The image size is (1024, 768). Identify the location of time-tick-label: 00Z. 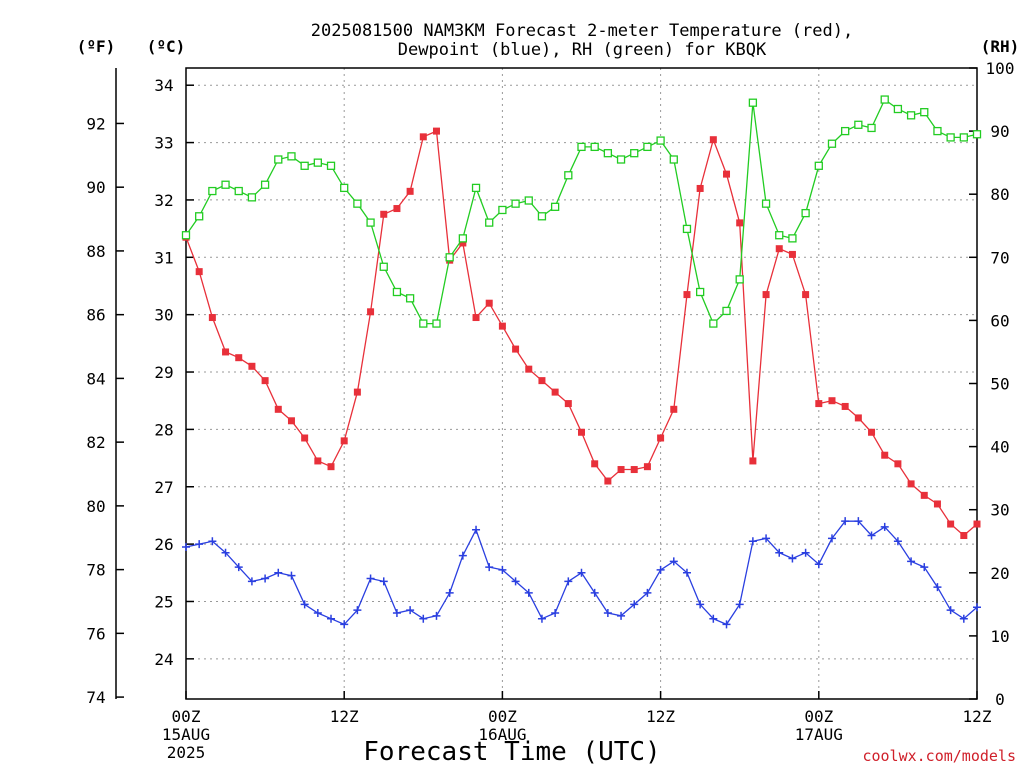
(186, 716).